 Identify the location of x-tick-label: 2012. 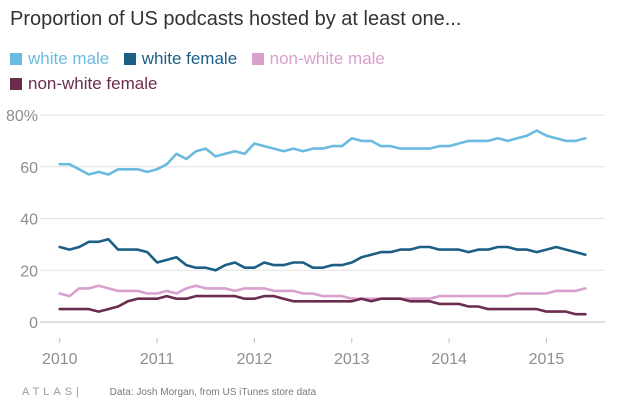
(255, 359).